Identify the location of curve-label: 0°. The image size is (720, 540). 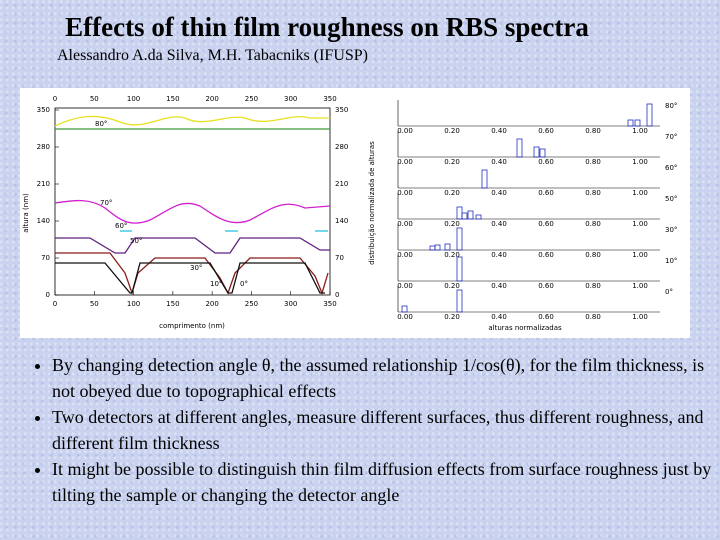
(244, 284).